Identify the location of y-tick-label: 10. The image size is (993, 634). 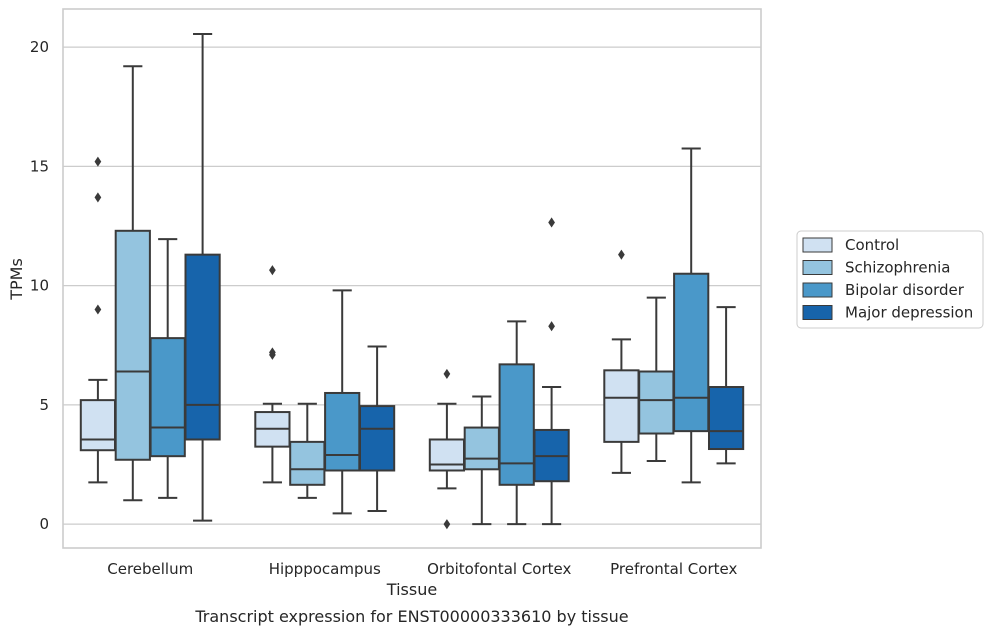
(39, 286).